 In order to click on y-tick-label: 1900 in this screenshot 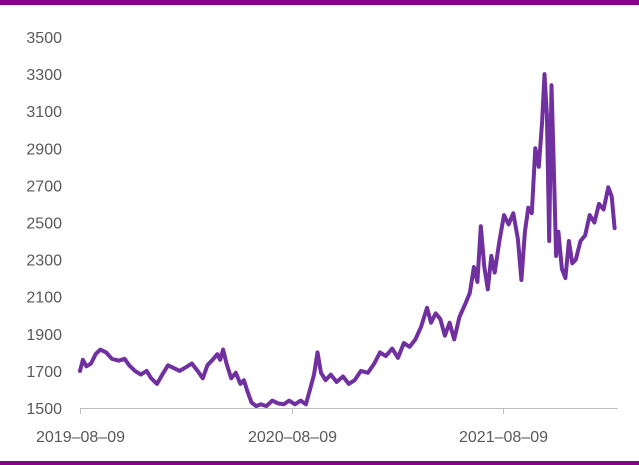, I will do `click(44, 335)`.